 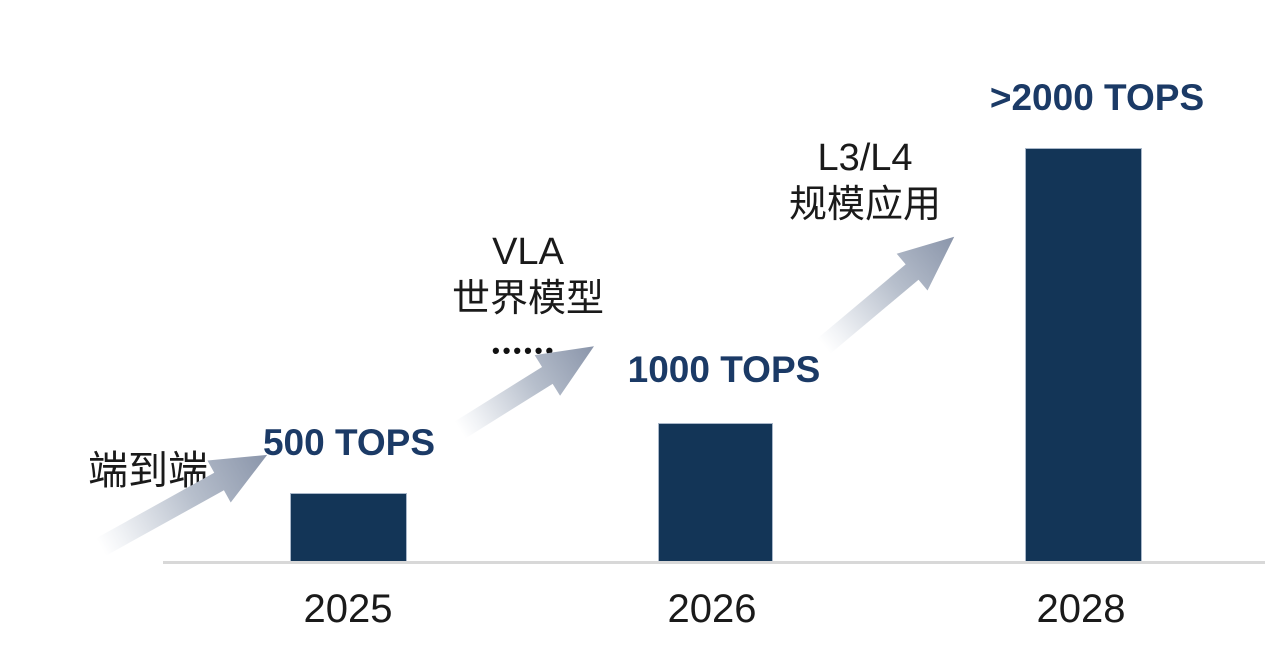 What do you see at coordinates (724, 369) in the screenshot?
I see `value-label-1000-tops: 1000 TOPS` at bounding box center [724, 369].